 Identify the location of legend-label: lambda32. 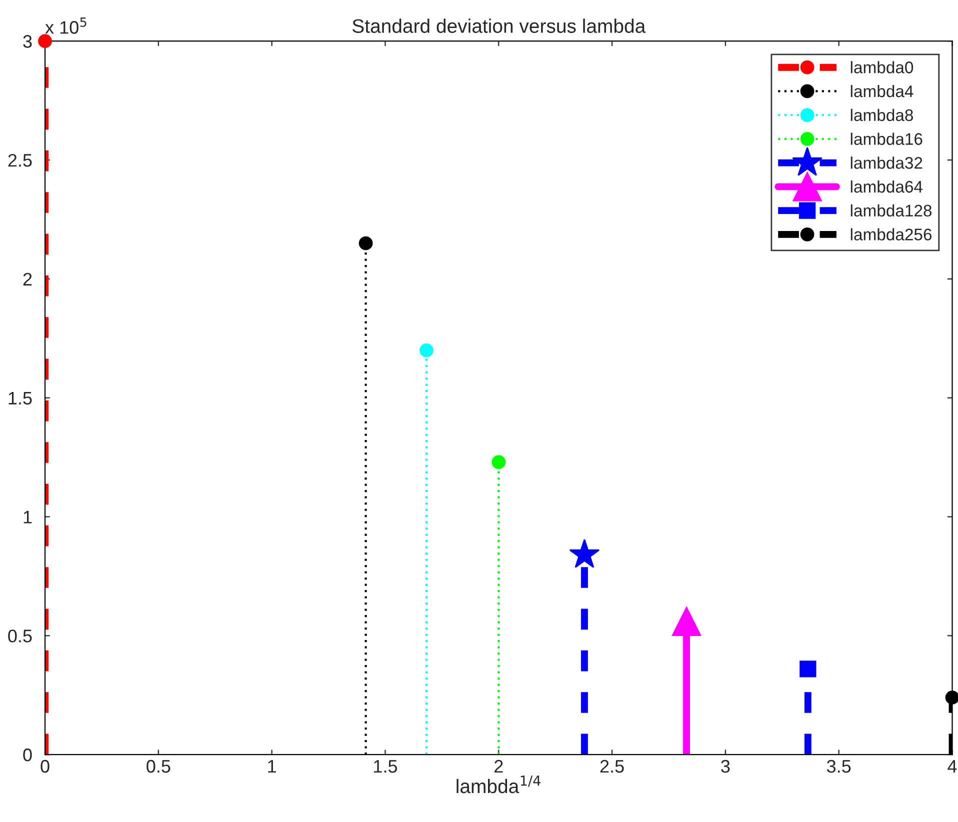
(886, 162).